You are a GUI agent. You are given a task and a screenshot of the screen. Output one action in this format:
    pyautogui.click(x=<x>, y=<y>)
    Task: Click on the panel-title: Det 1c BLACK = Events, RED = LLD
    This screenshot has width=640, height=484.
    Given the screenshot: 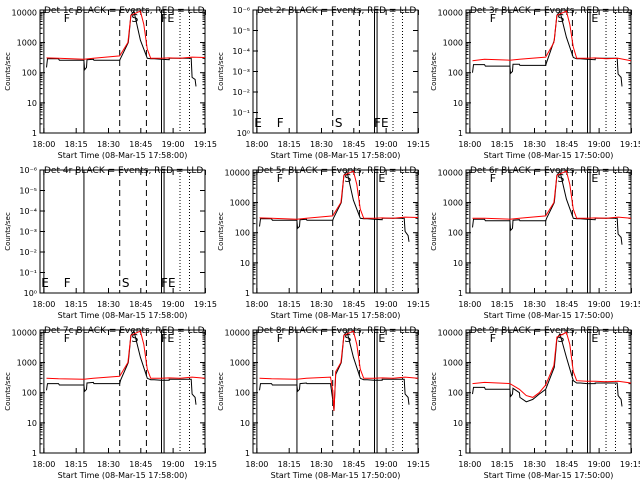 What is the action you would take?
    pyautogui.click(x=124, y=11)
    